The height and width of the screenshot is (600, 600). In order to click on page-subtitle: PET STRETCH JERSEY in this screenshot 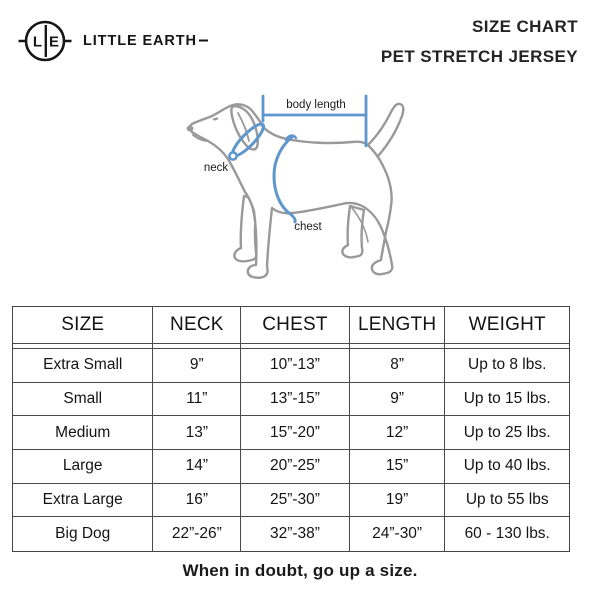, I will do `click(479, 56)`.